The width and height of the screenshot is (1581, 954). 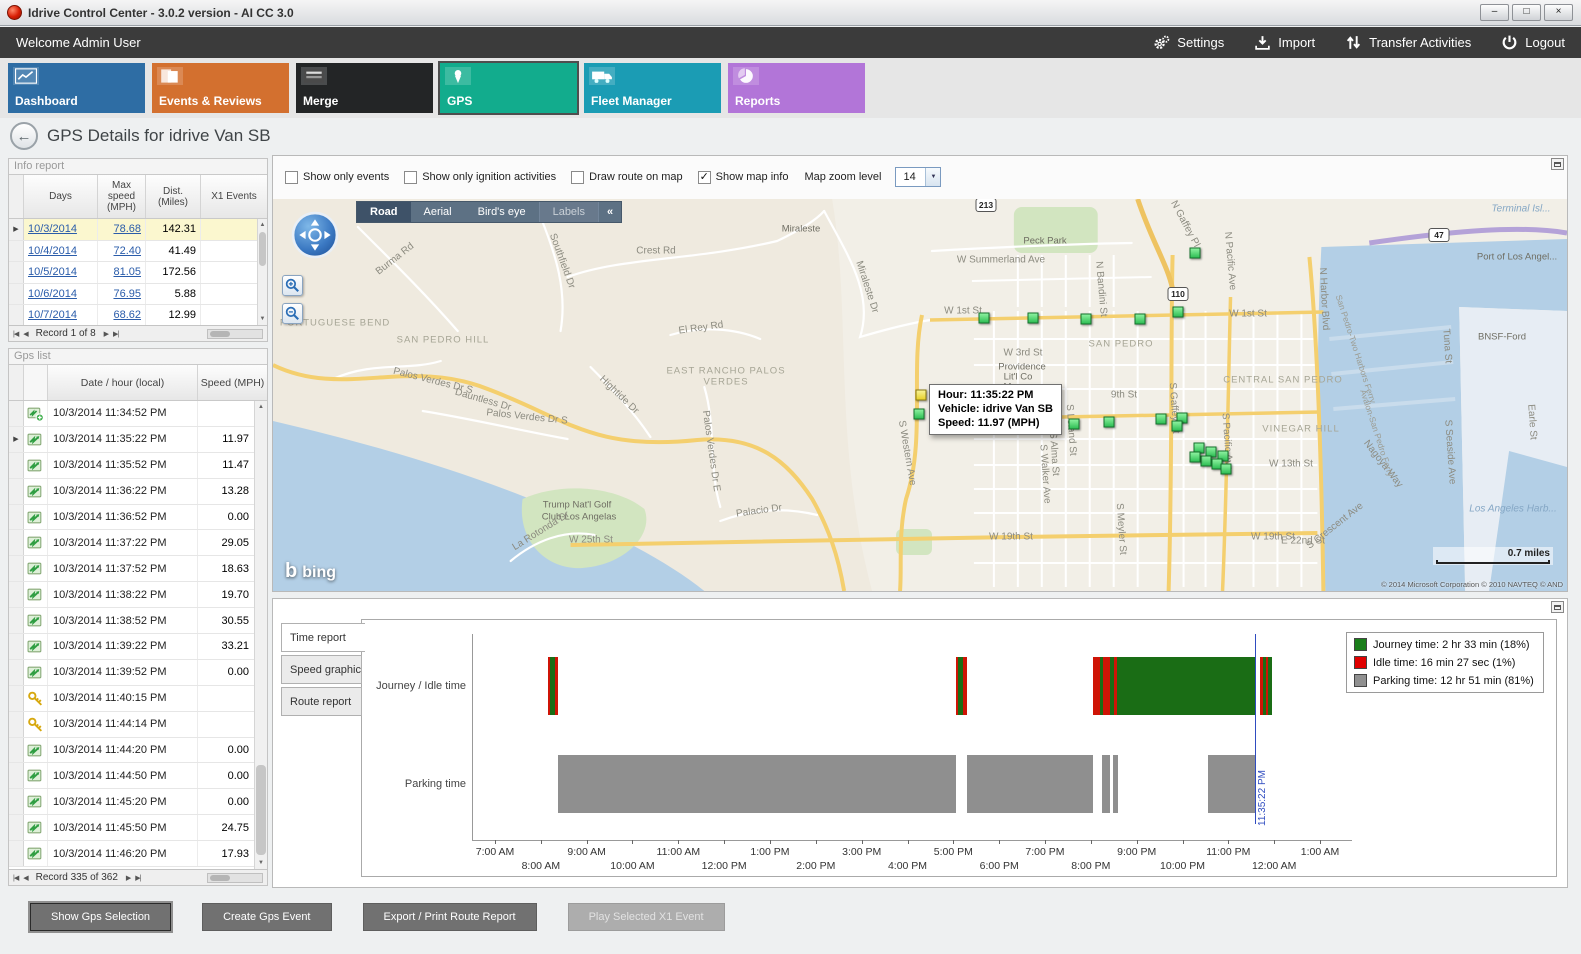 I want to click on previous-record-button: ◀, so click(x=25, y=334).